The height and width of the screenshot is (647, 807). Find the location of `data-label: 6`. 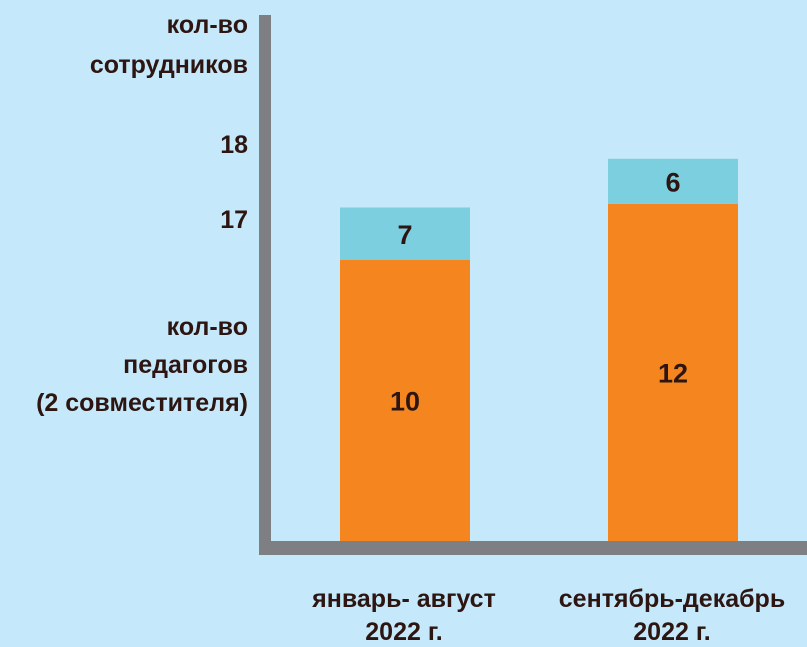

data-label: 6 is located at coordinates (672, 182).